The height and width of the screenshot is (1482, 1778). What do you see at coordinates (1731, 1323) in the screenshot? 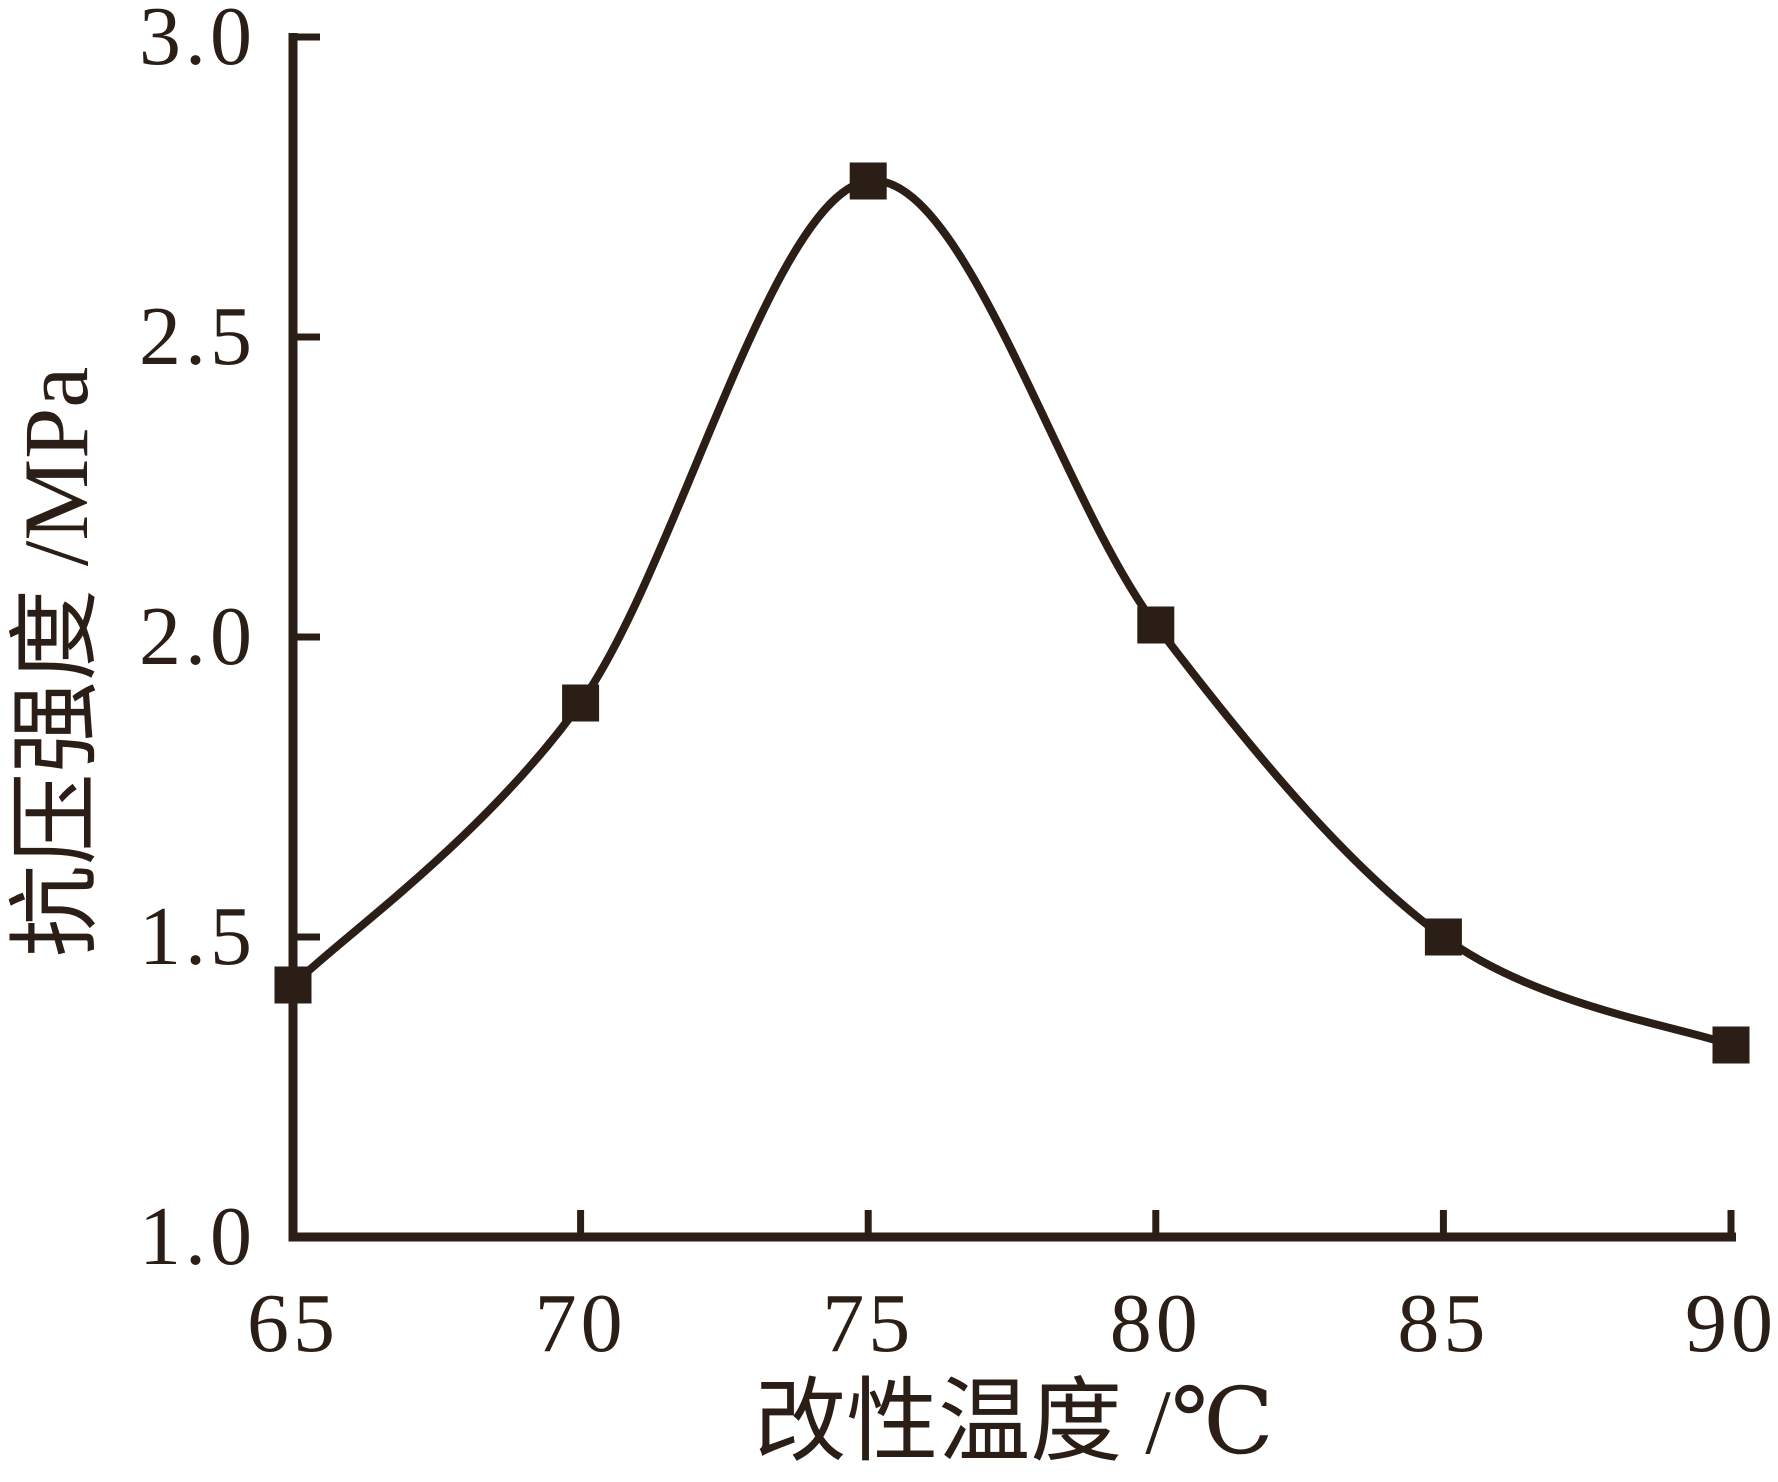
I see `x-tick-label: 90` at bounding box center [1731, 1323].